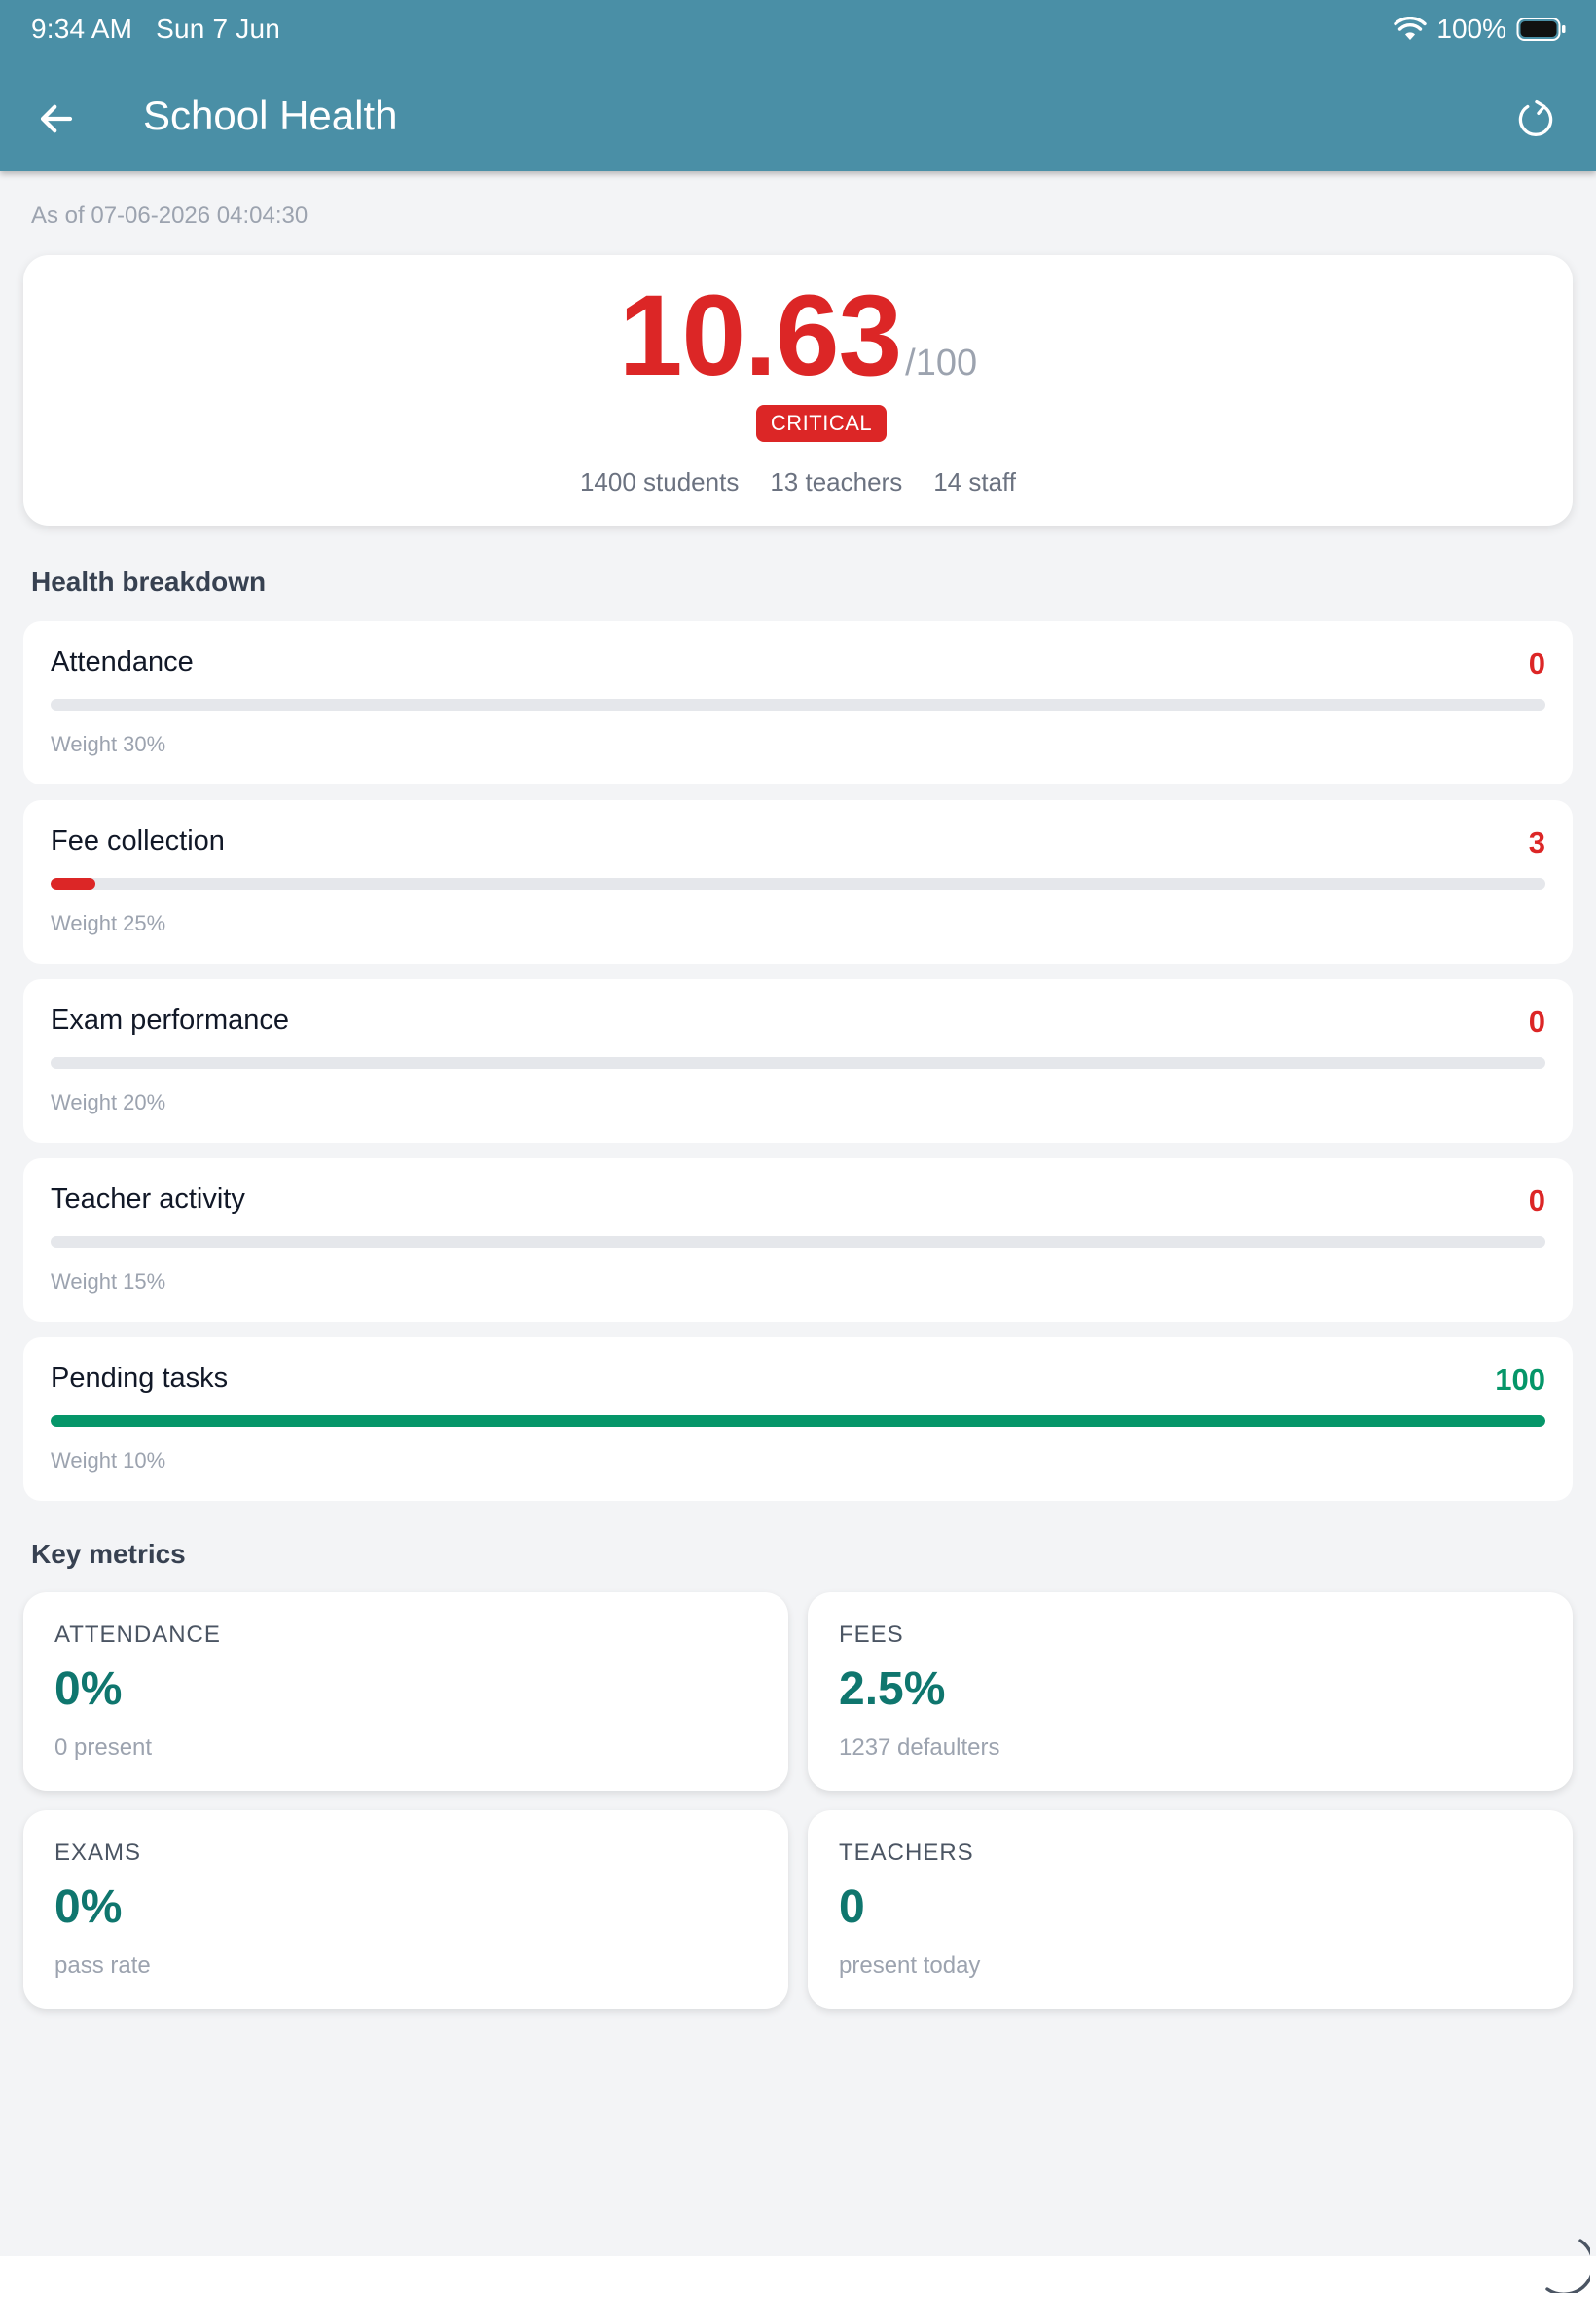  Describe the element at coordinates (218, 29) in the screenshot. I see `status-date: Sun 7 Jun` at that location.